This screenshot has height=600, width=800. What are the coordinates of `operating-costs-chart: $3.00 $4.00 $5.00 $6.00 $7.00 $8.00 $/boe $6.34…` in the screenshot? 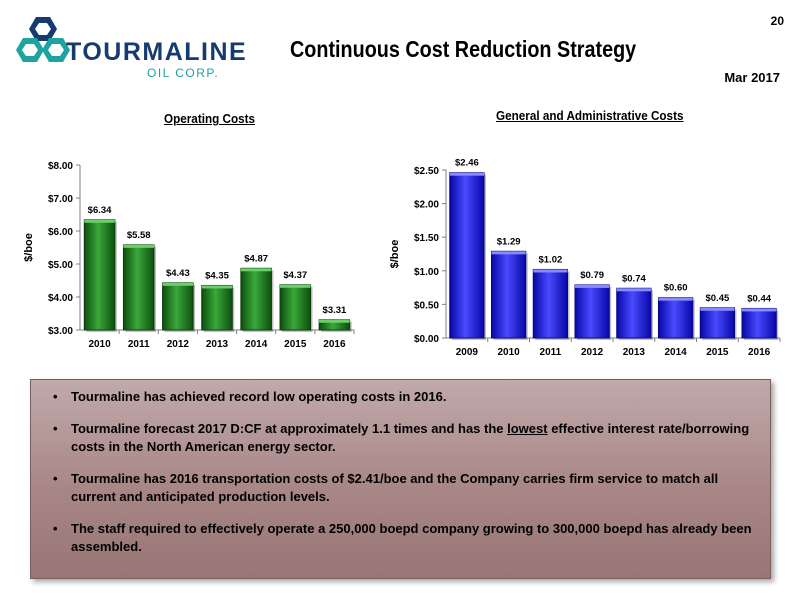 It's located at (189, 255).